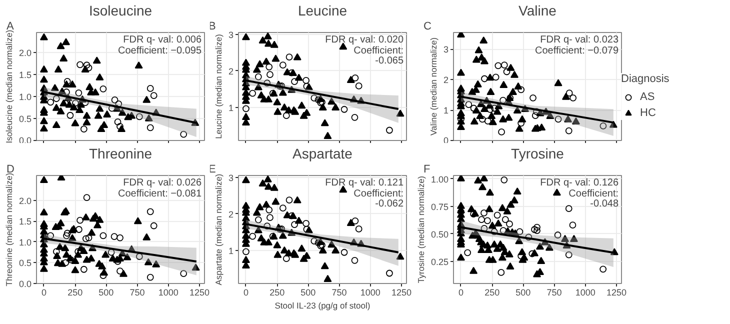  What do you see at coordinates (120, 10) in the screenshot?
I see `chart-title: Isoleucine` at bounding box center [120, 10].